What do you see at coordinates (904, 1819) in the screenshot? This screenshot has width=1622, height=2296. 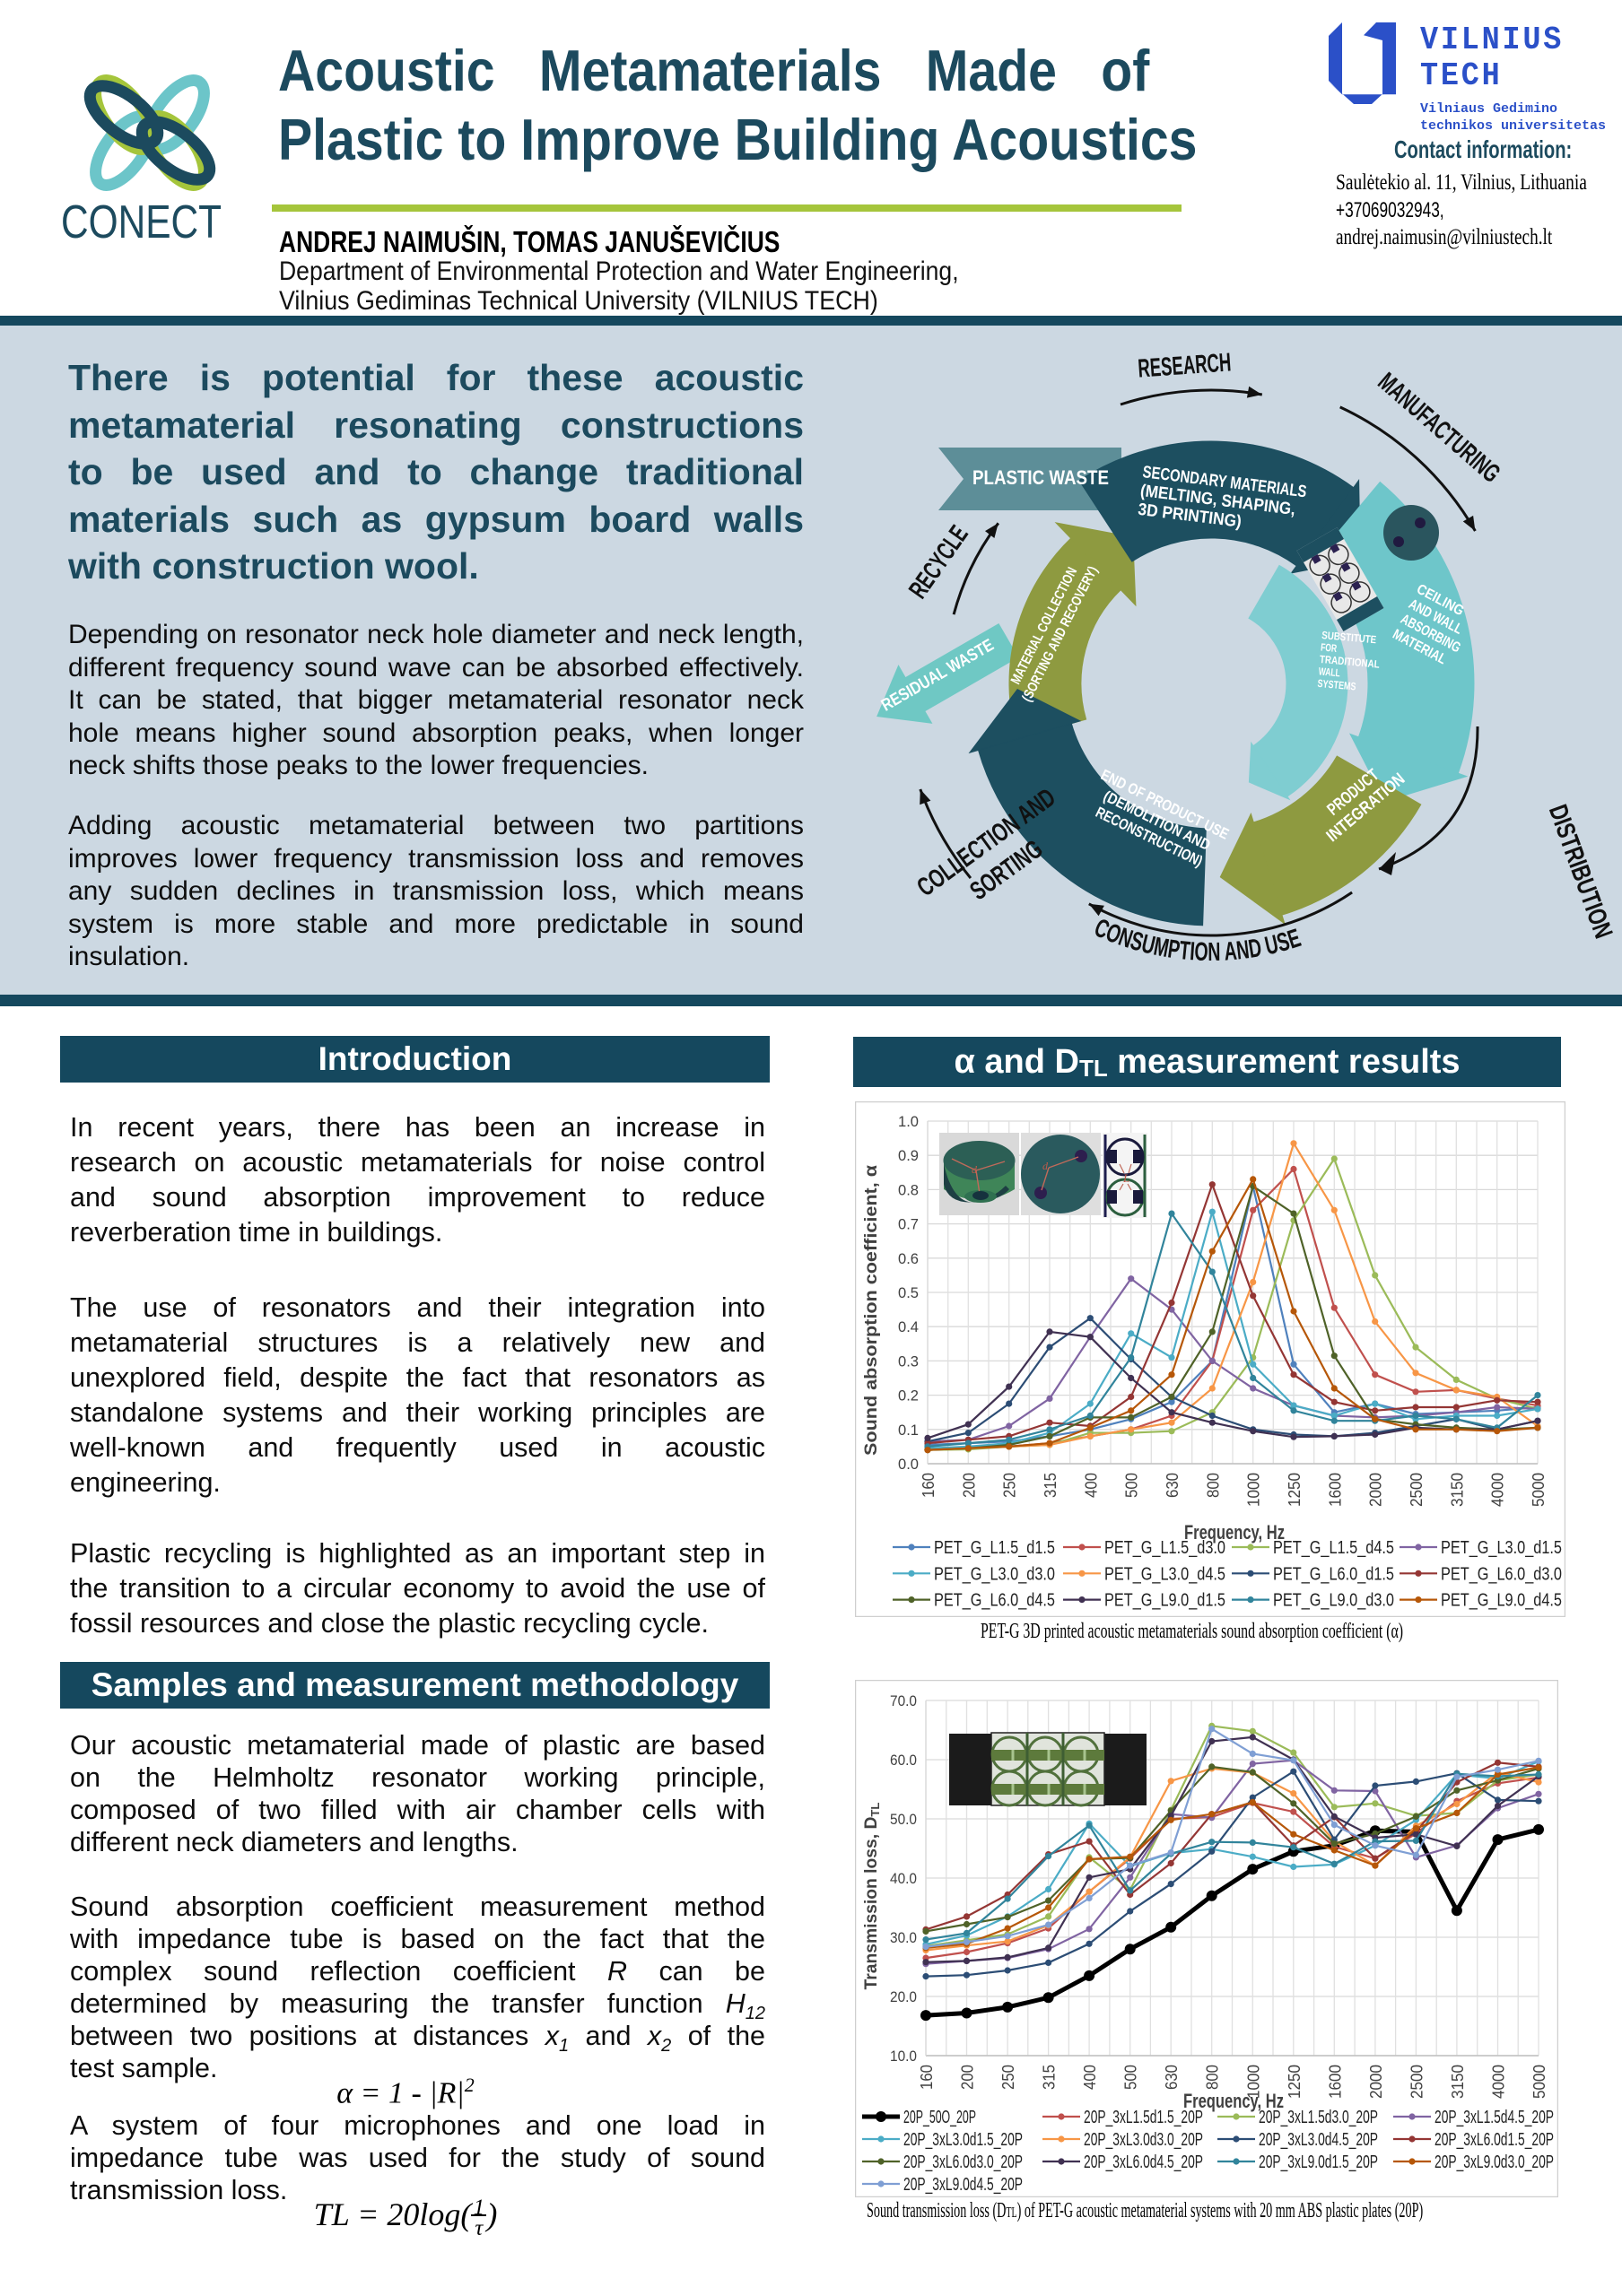 I see `svg-text: 50.0` at bounding box center [904, 1819].